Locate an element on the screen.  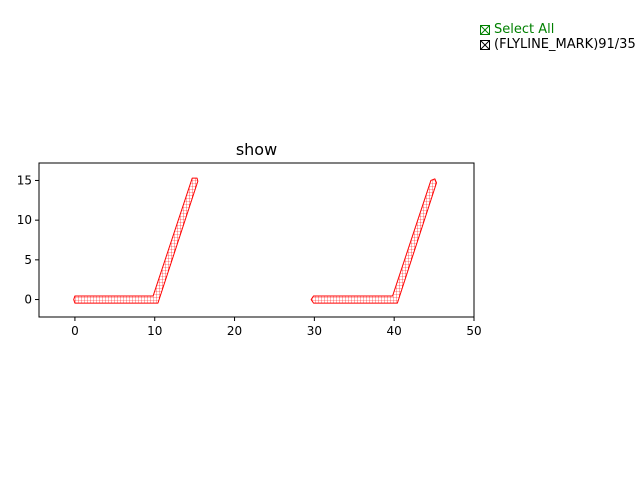
y-axis: 0 5 10 15 is located at coordinates (28, 240).